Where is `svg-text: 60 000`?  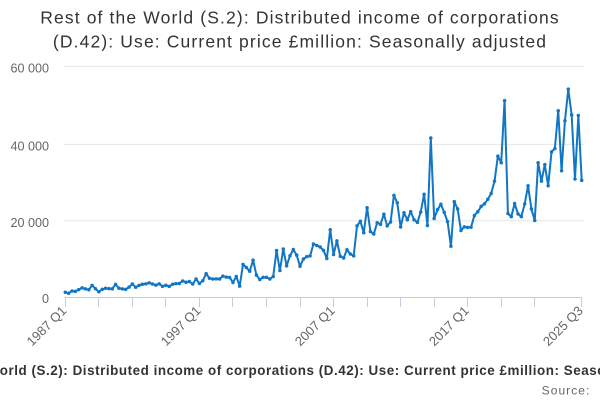 svg-text: 60 000 is located at coordinates (29, 69).